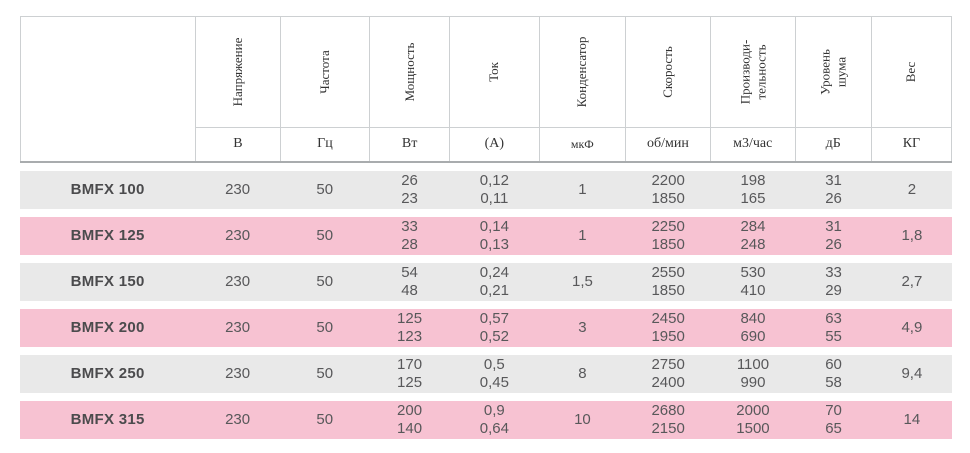  I want to click on model-cell: BMFX 150, so click(108, 281).